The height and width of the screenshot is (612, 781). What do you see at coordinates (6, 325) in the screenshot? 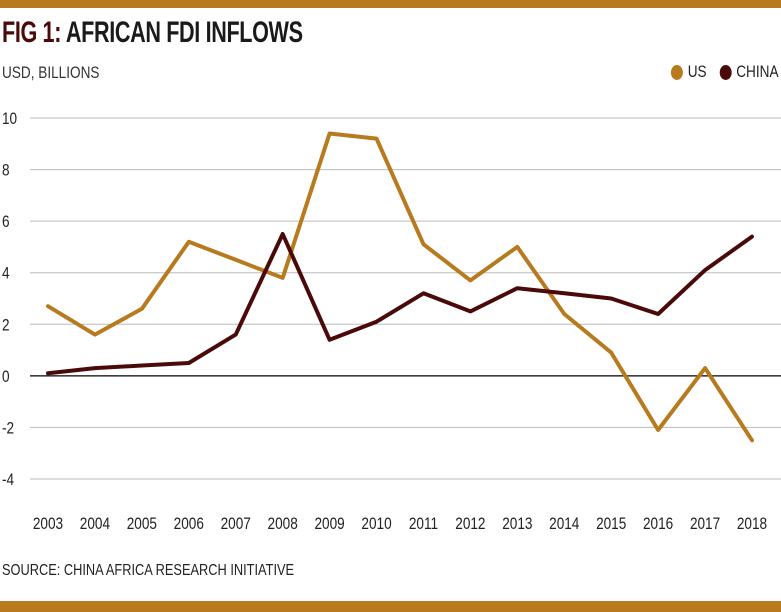
I see `y-tick-label: 2` at bounding box center [6, 325].